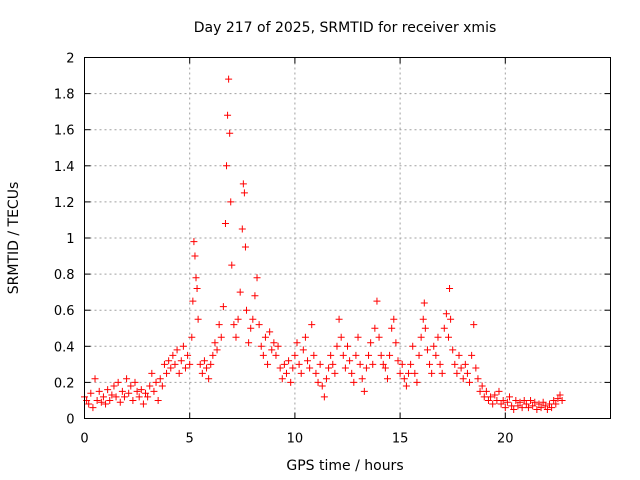 The width and height of the screenshot is (640, 480). I want to click on x-axis-title: GPS time / hours, so click(344, 466).